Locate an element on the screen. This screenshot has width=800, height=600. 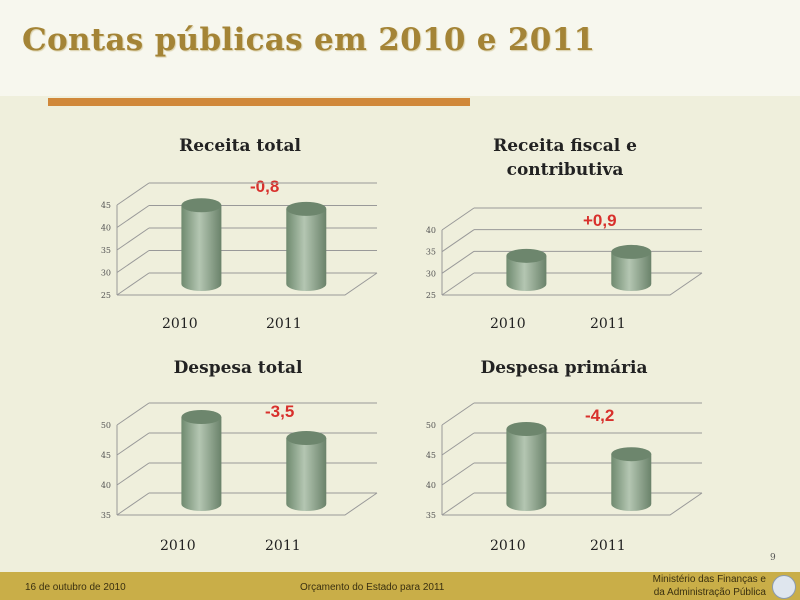
footer-ministry-line2: da Administração Pública is located at coordinates (709, 592).